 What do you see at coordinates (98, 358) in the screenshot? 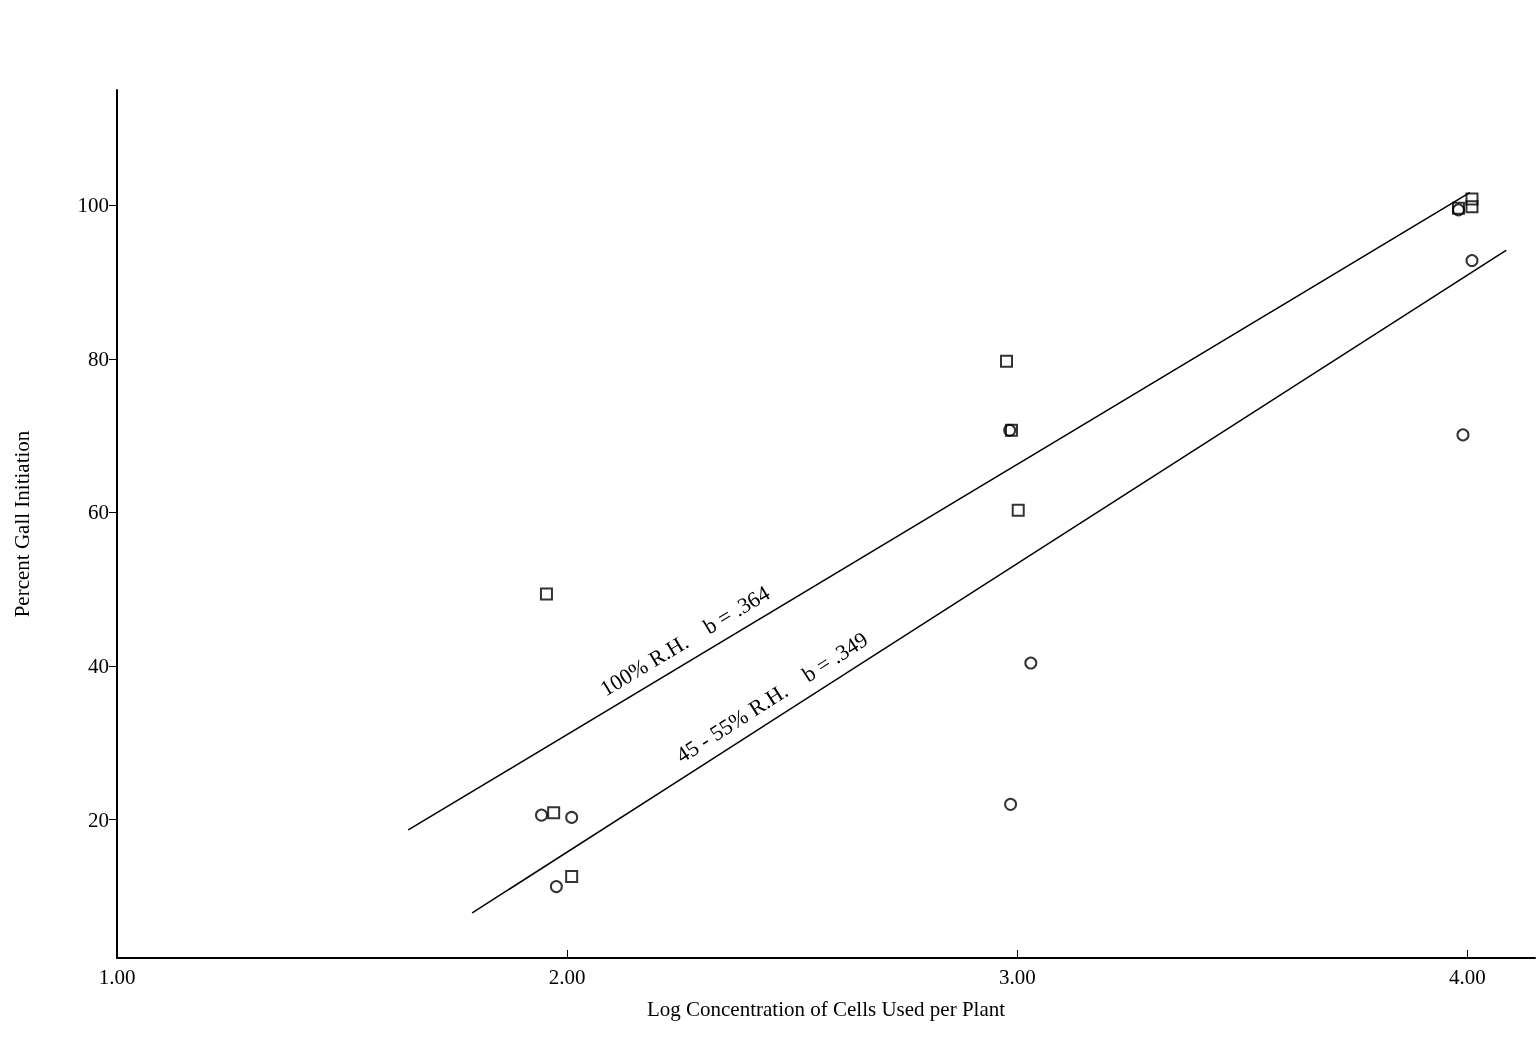
I see `y-tick-label: 80` at bounding box center [98, 358].